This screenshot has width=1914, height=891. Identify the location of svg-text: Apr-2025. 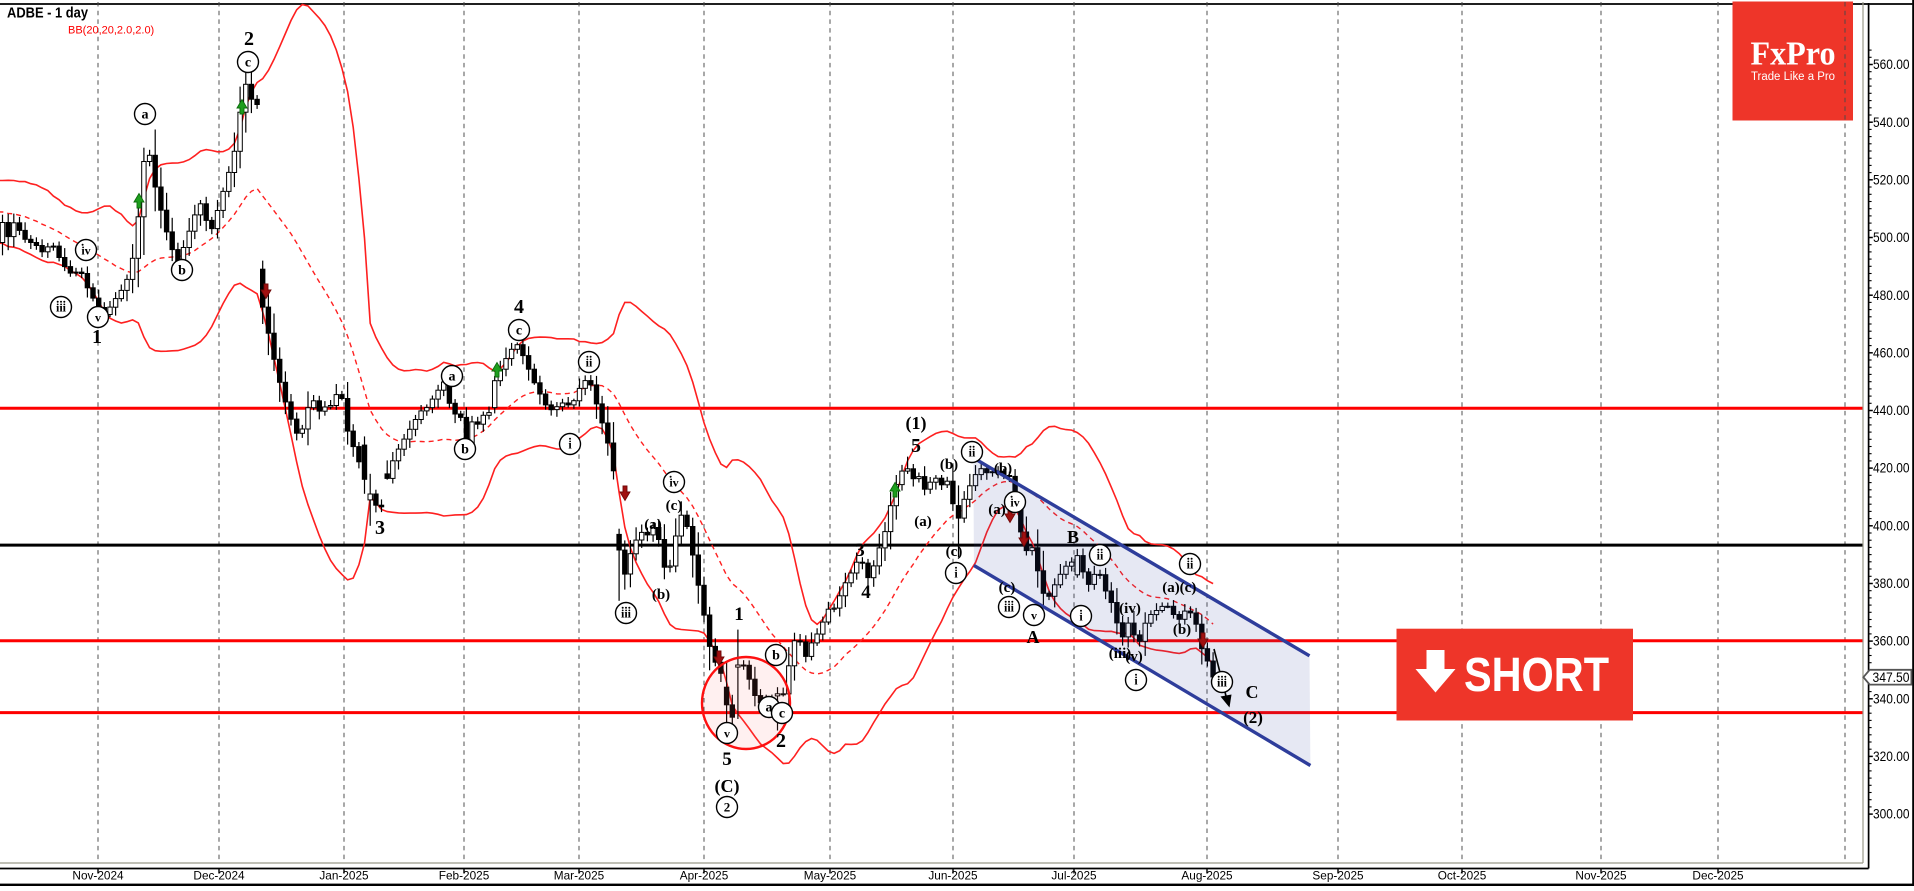
(704, 875).